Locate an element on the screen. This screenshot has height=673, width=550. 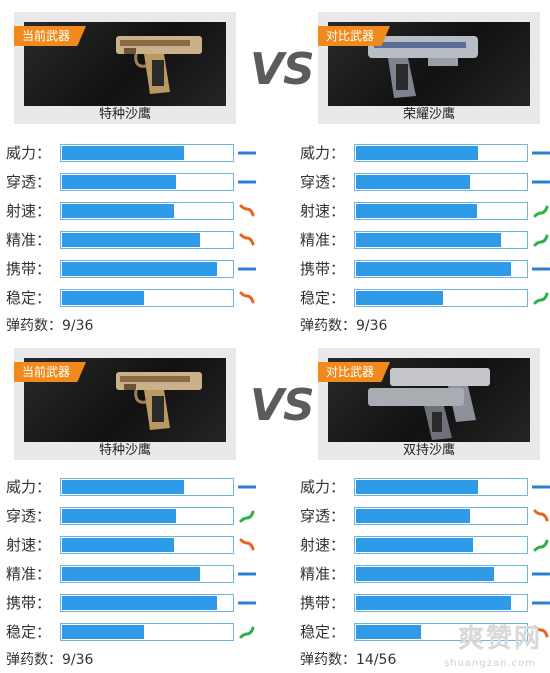
current-weapon-badge: 当前武器 is located at coordinates (50, 36).